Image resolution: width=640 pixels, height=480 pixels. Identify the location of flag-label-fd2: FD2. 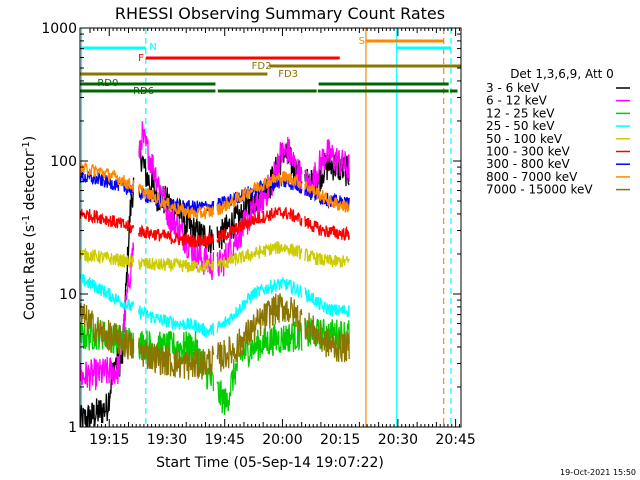
(262, 66).